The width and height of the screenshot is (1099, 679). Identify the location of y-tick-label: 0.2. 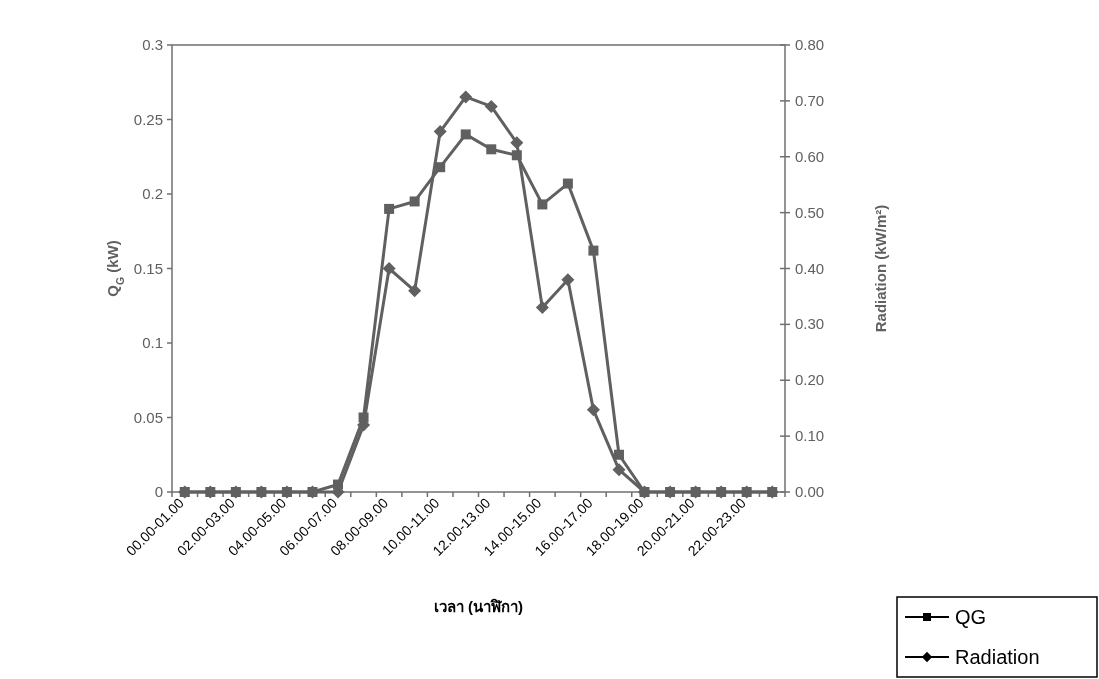
(152, 193).